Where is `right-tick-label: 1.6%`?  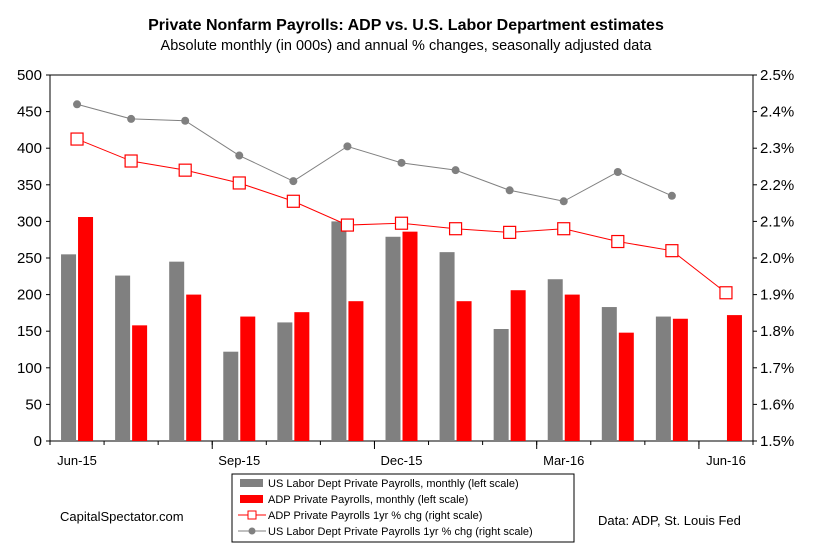
right-tick-label: 1.6% is located at coordinates (777, 404).